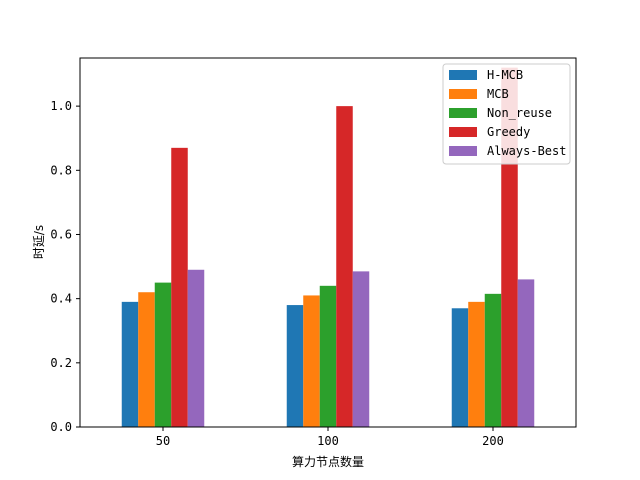 This screenshot has height=480, width=640. Describe the element at coordinates (328, 441) in the screenshot. I see `x-tick-label: 100` at that location.